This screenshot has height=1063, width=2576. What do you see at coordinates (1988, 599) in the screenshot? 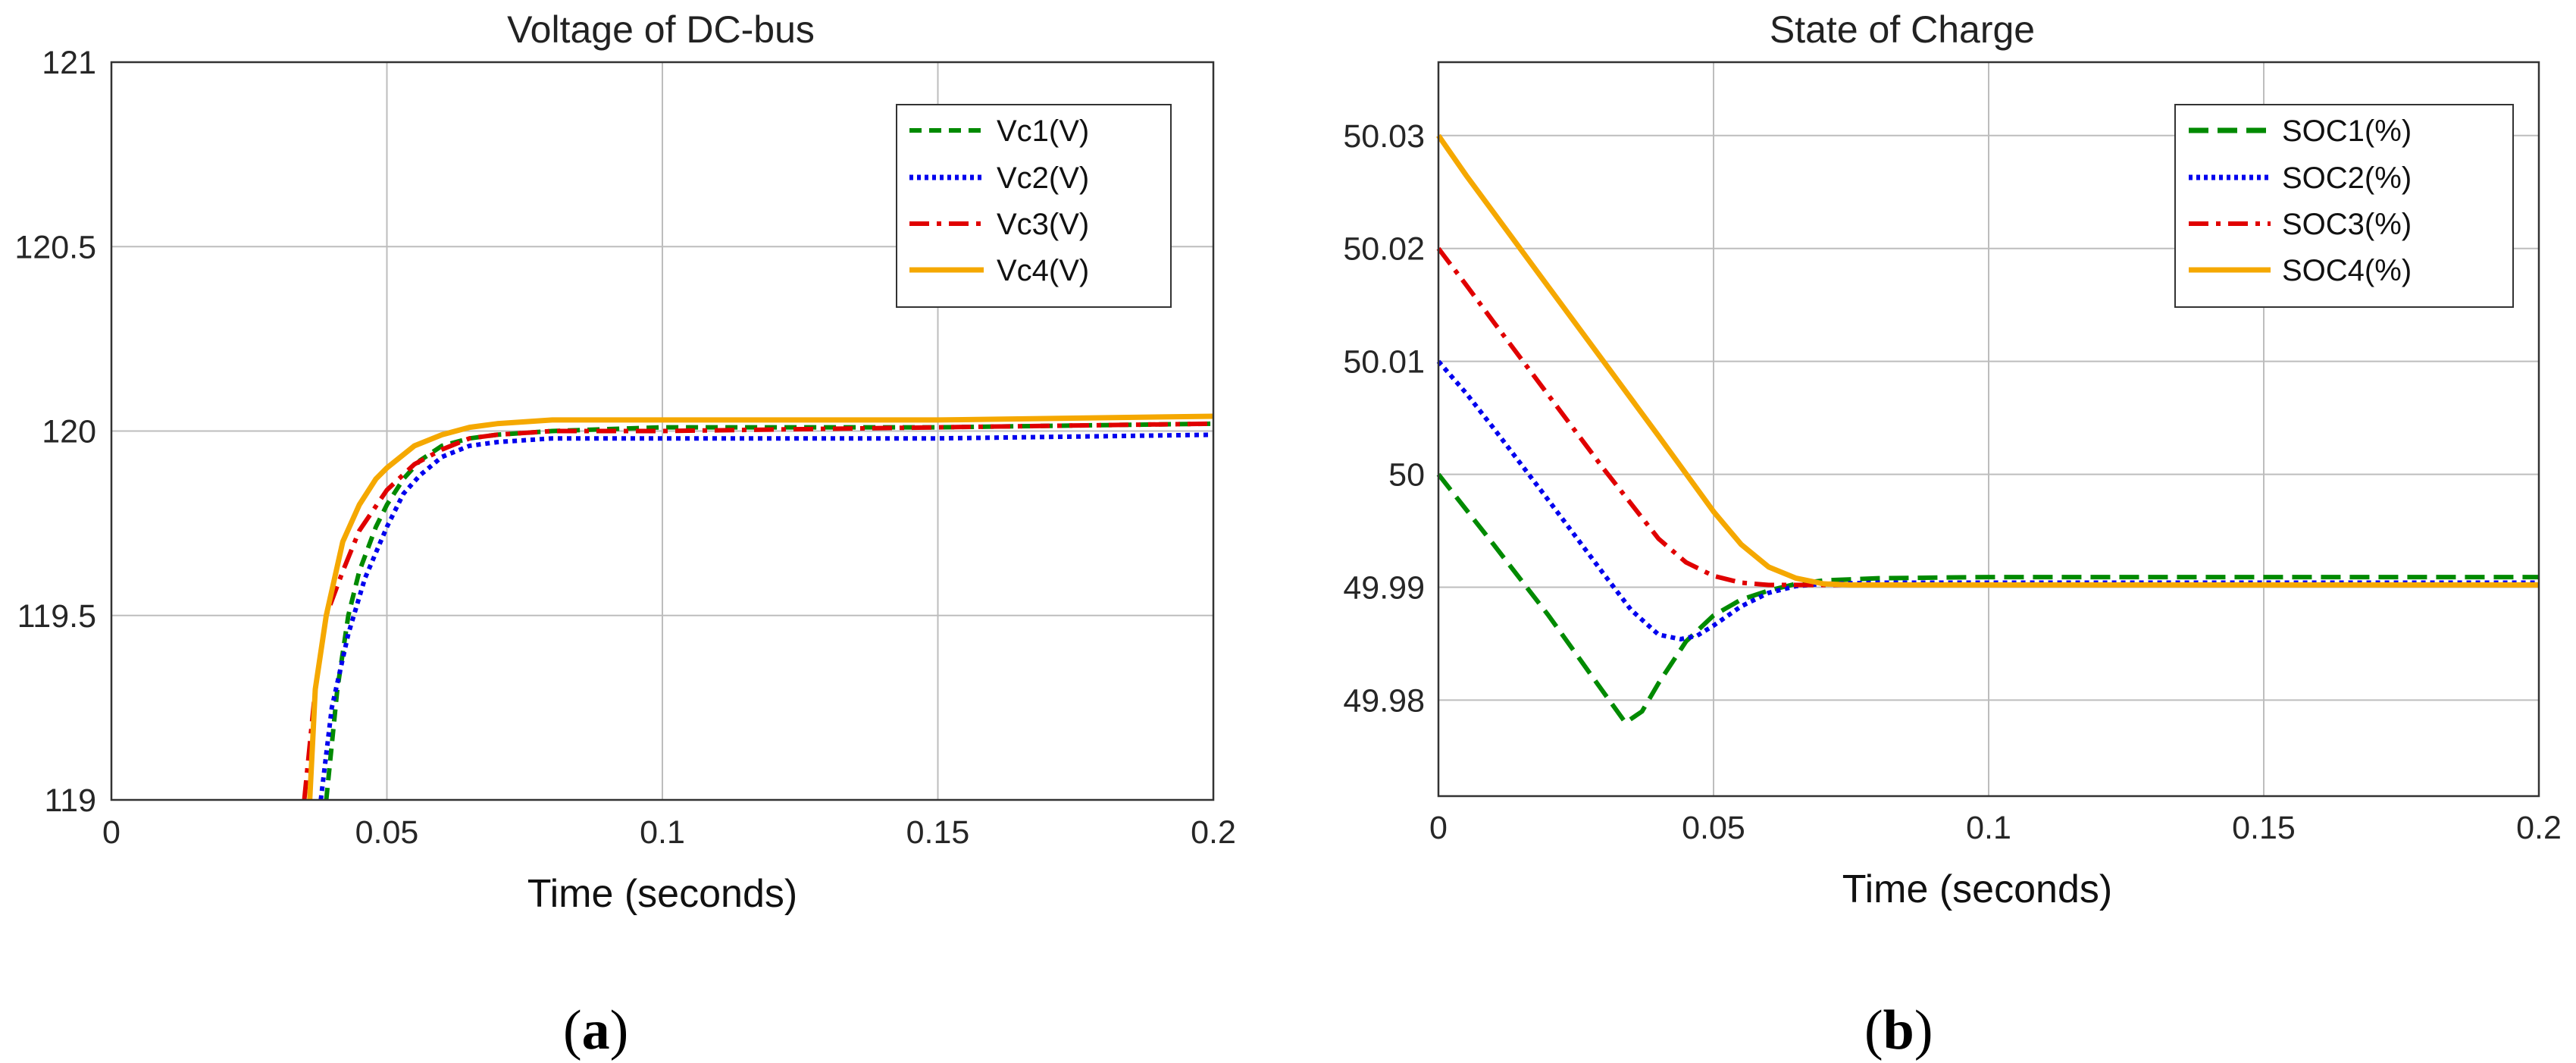
I see `chart-b-series-1-line` at bounding box center [1988, 599].